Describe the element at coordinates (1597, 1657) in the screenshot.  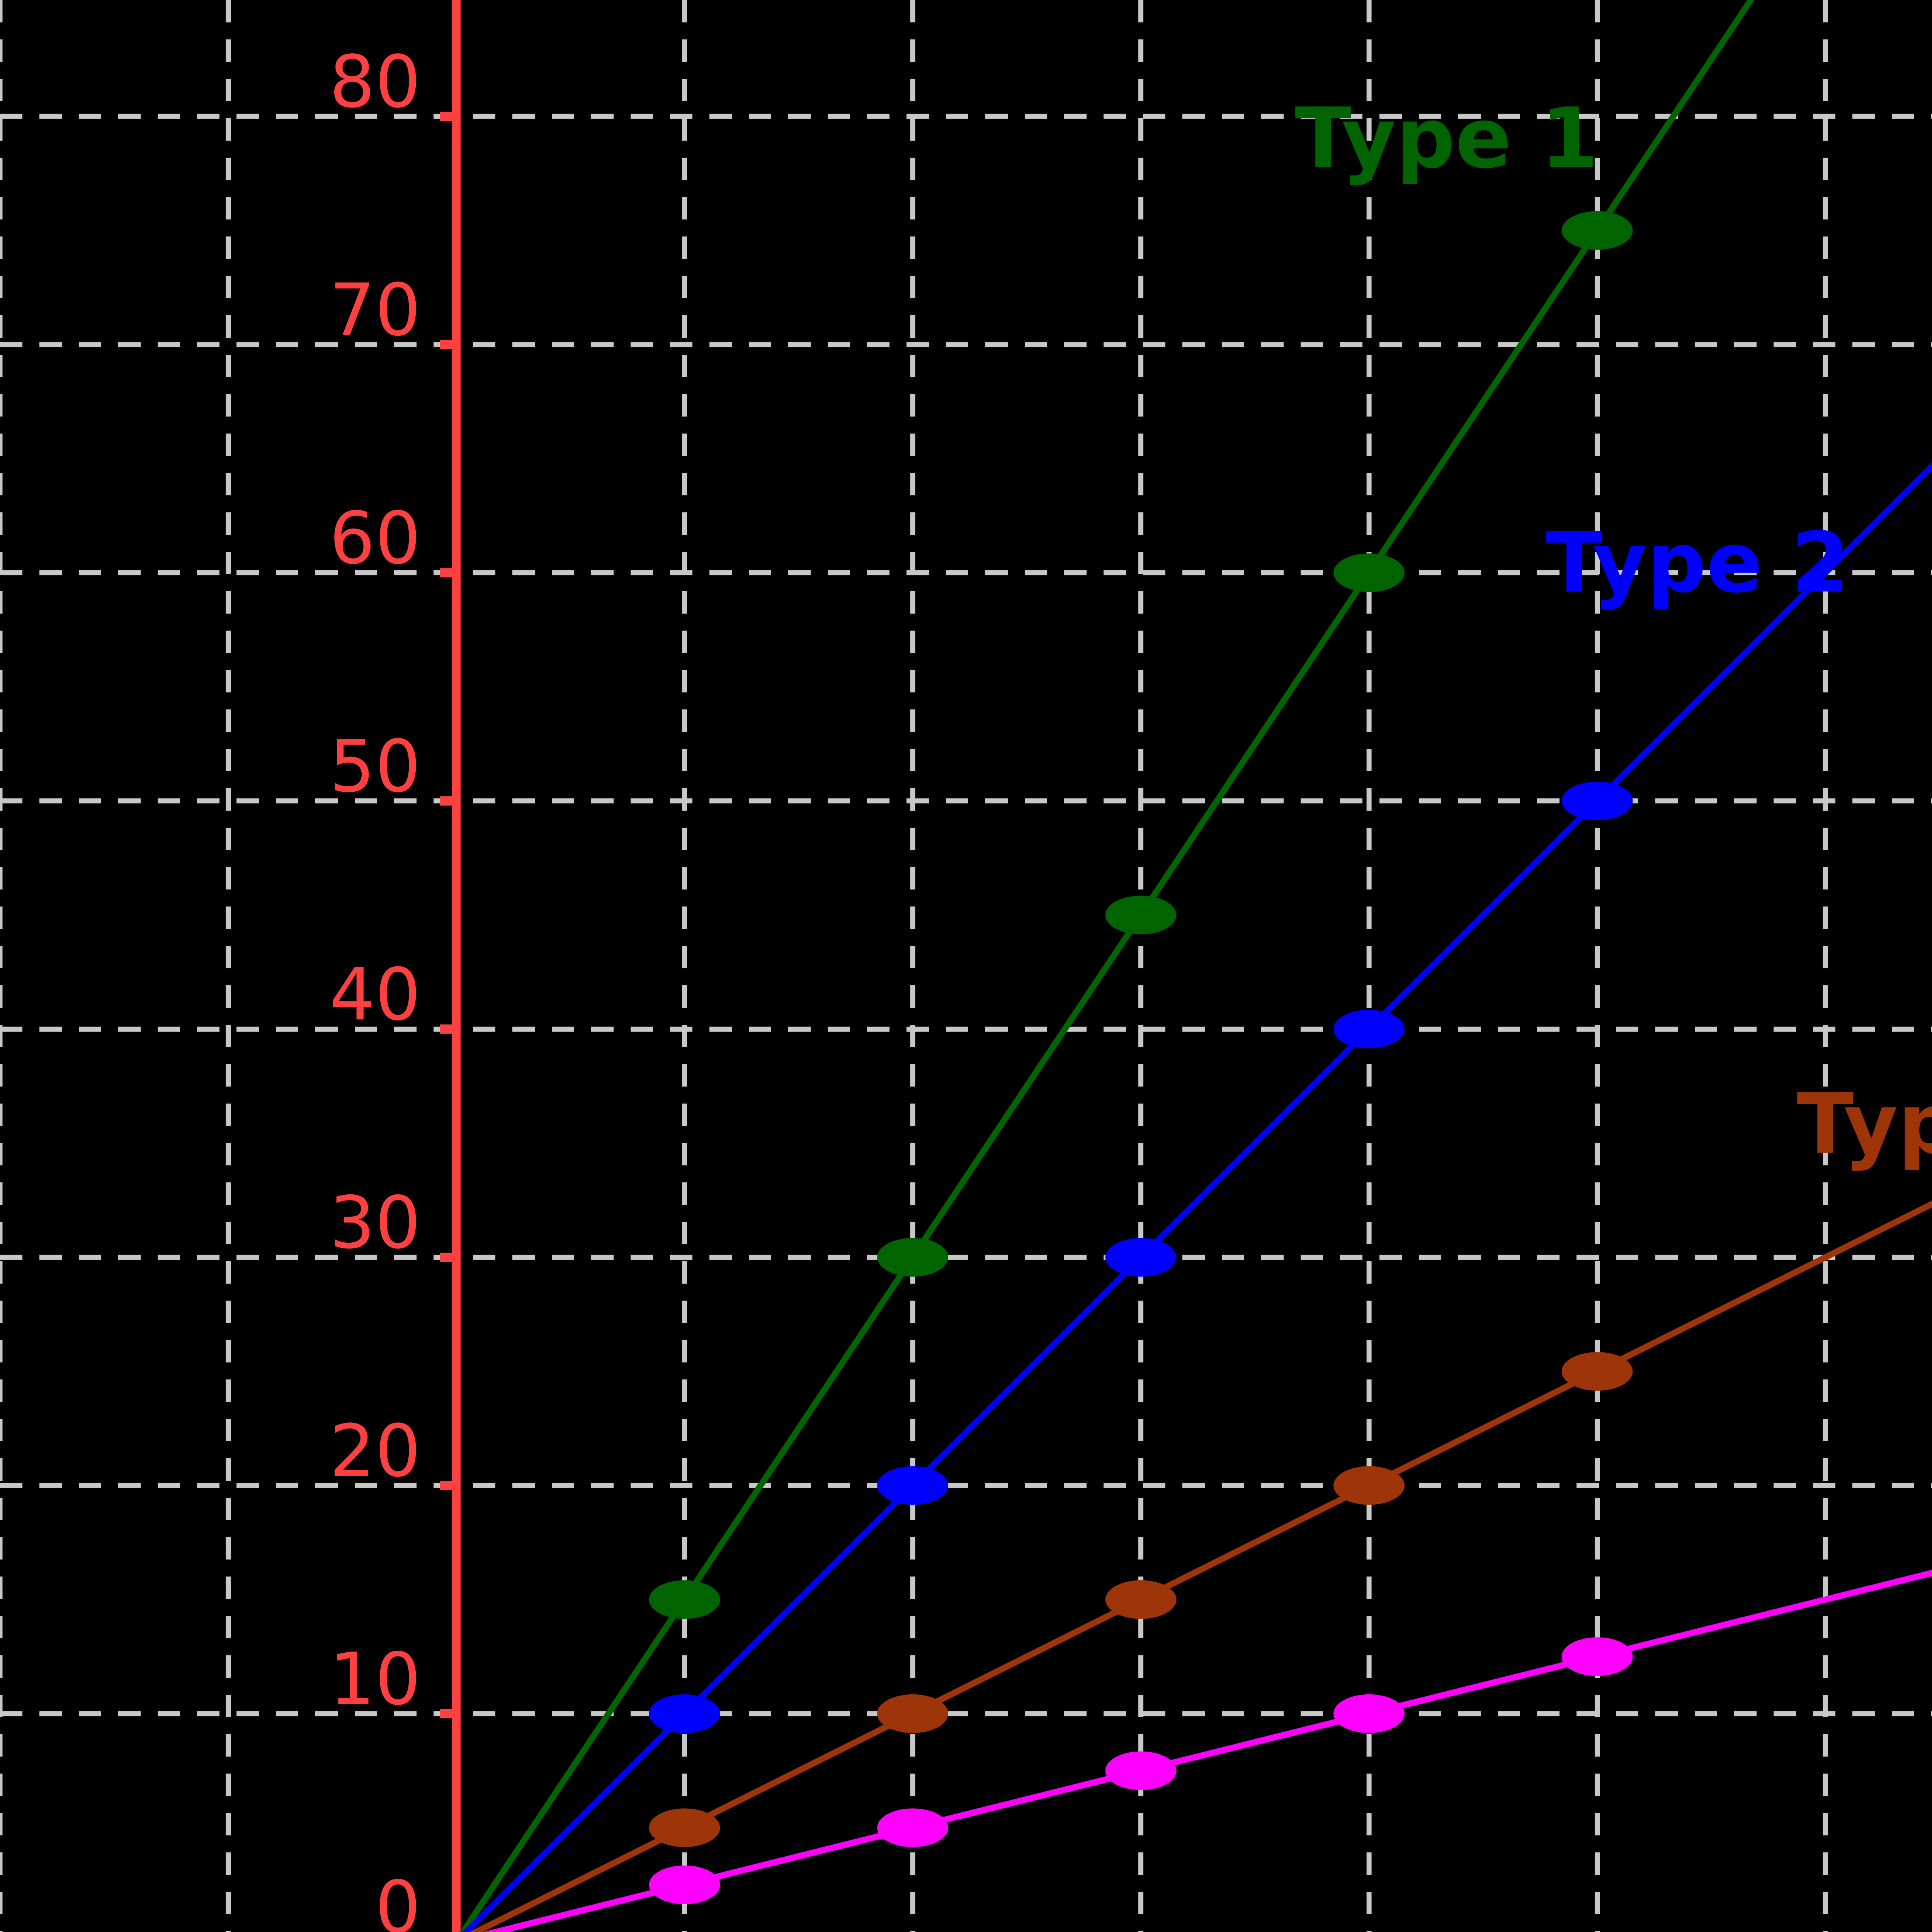
I see `data-point-type-4-x25` at that location.